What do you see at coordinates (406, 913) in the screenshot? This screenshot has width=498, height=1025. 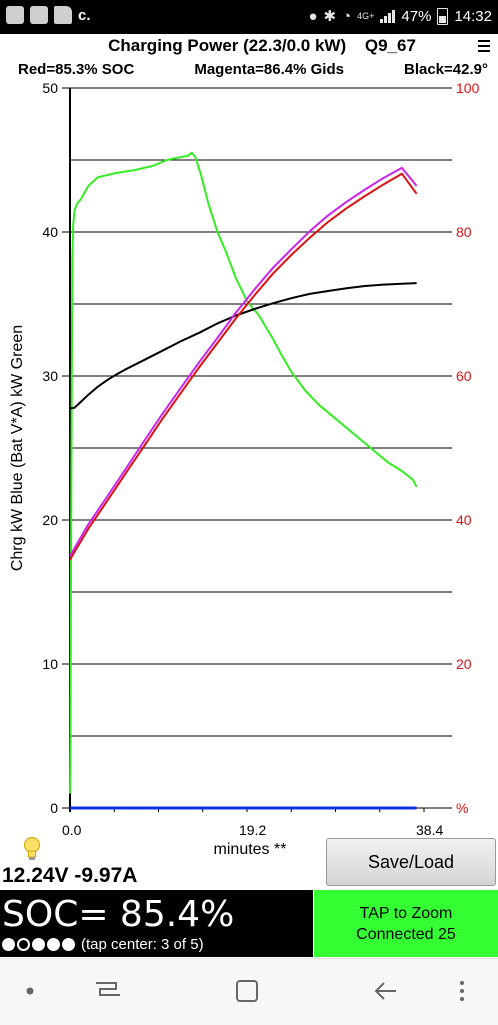 I see `zoom-label: TAP to Zoom` at bounding box center [406, 913].